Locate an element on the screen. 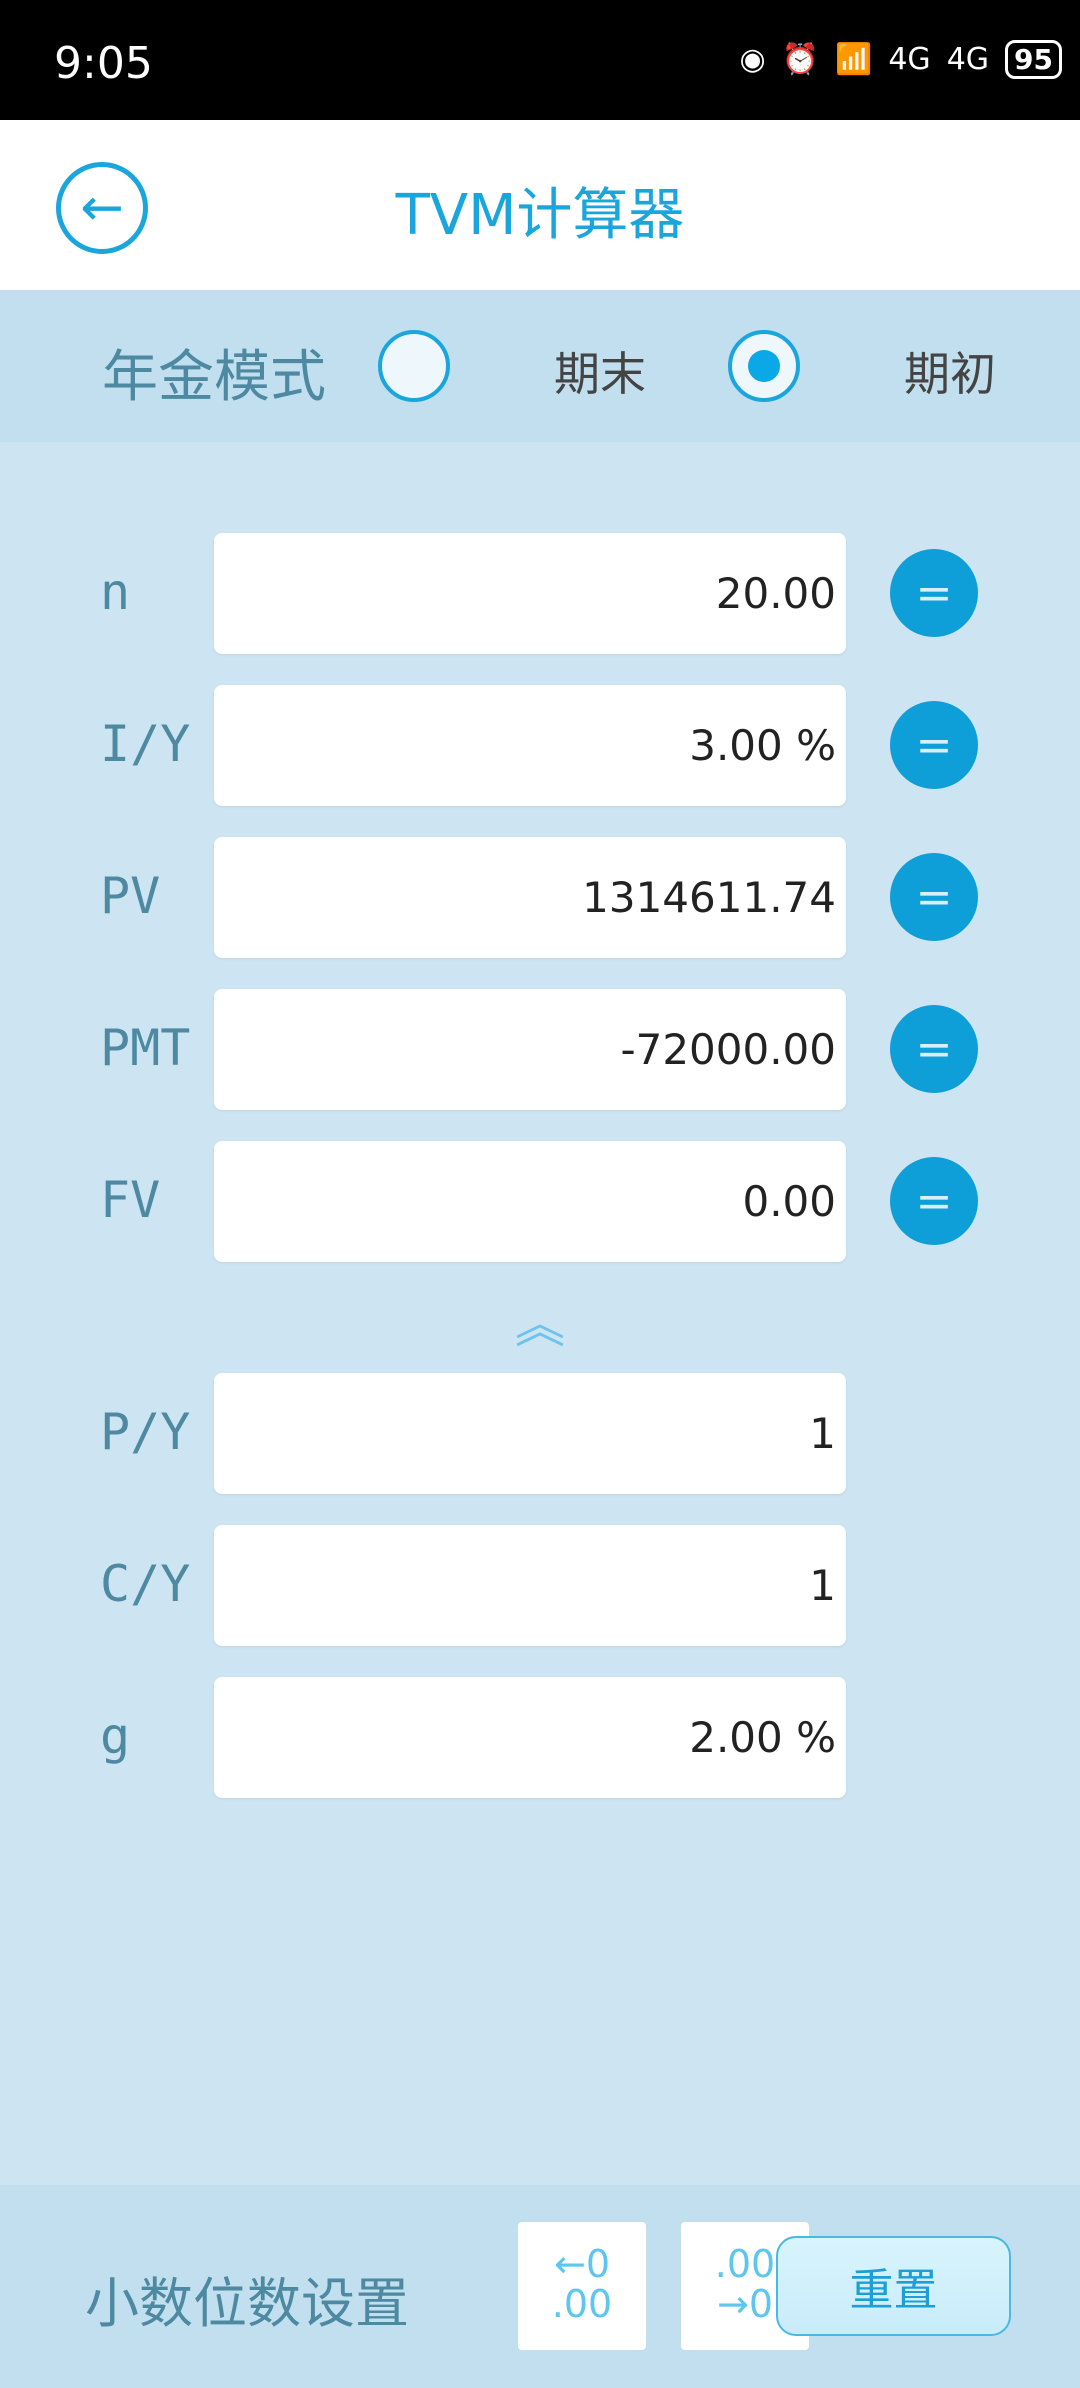  radio-begin is located at coordinates (764, 366).